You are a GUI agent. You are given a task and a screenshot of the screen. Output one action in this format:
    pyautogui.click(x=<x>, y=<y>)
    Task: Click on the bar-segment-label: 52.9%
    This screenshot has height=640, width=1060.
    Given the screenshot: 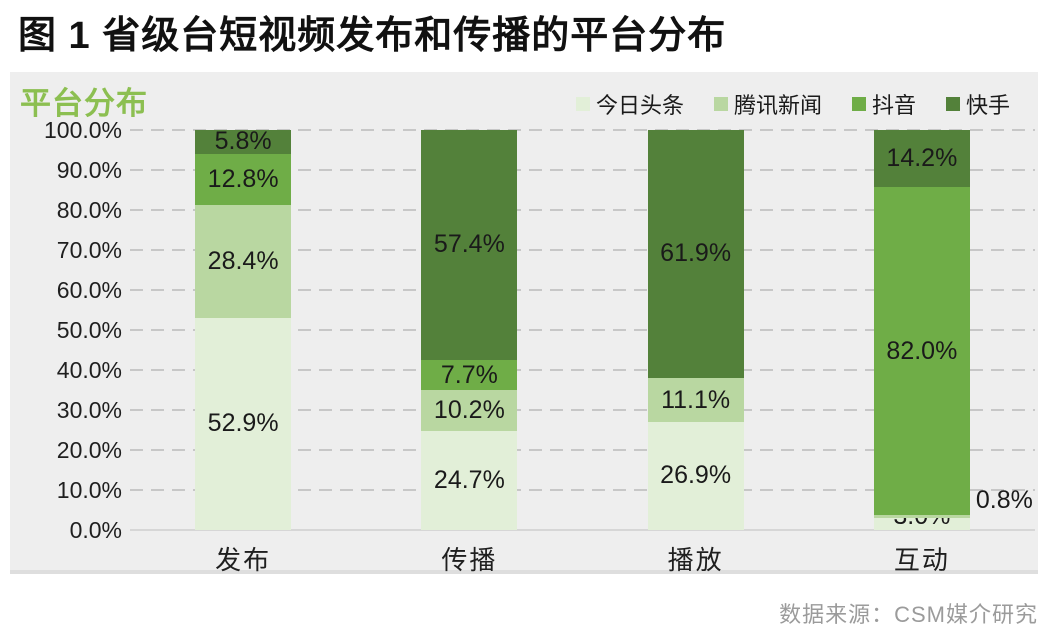 What is the action you would take?
    pyautogui.click(x=243, y=423)
    